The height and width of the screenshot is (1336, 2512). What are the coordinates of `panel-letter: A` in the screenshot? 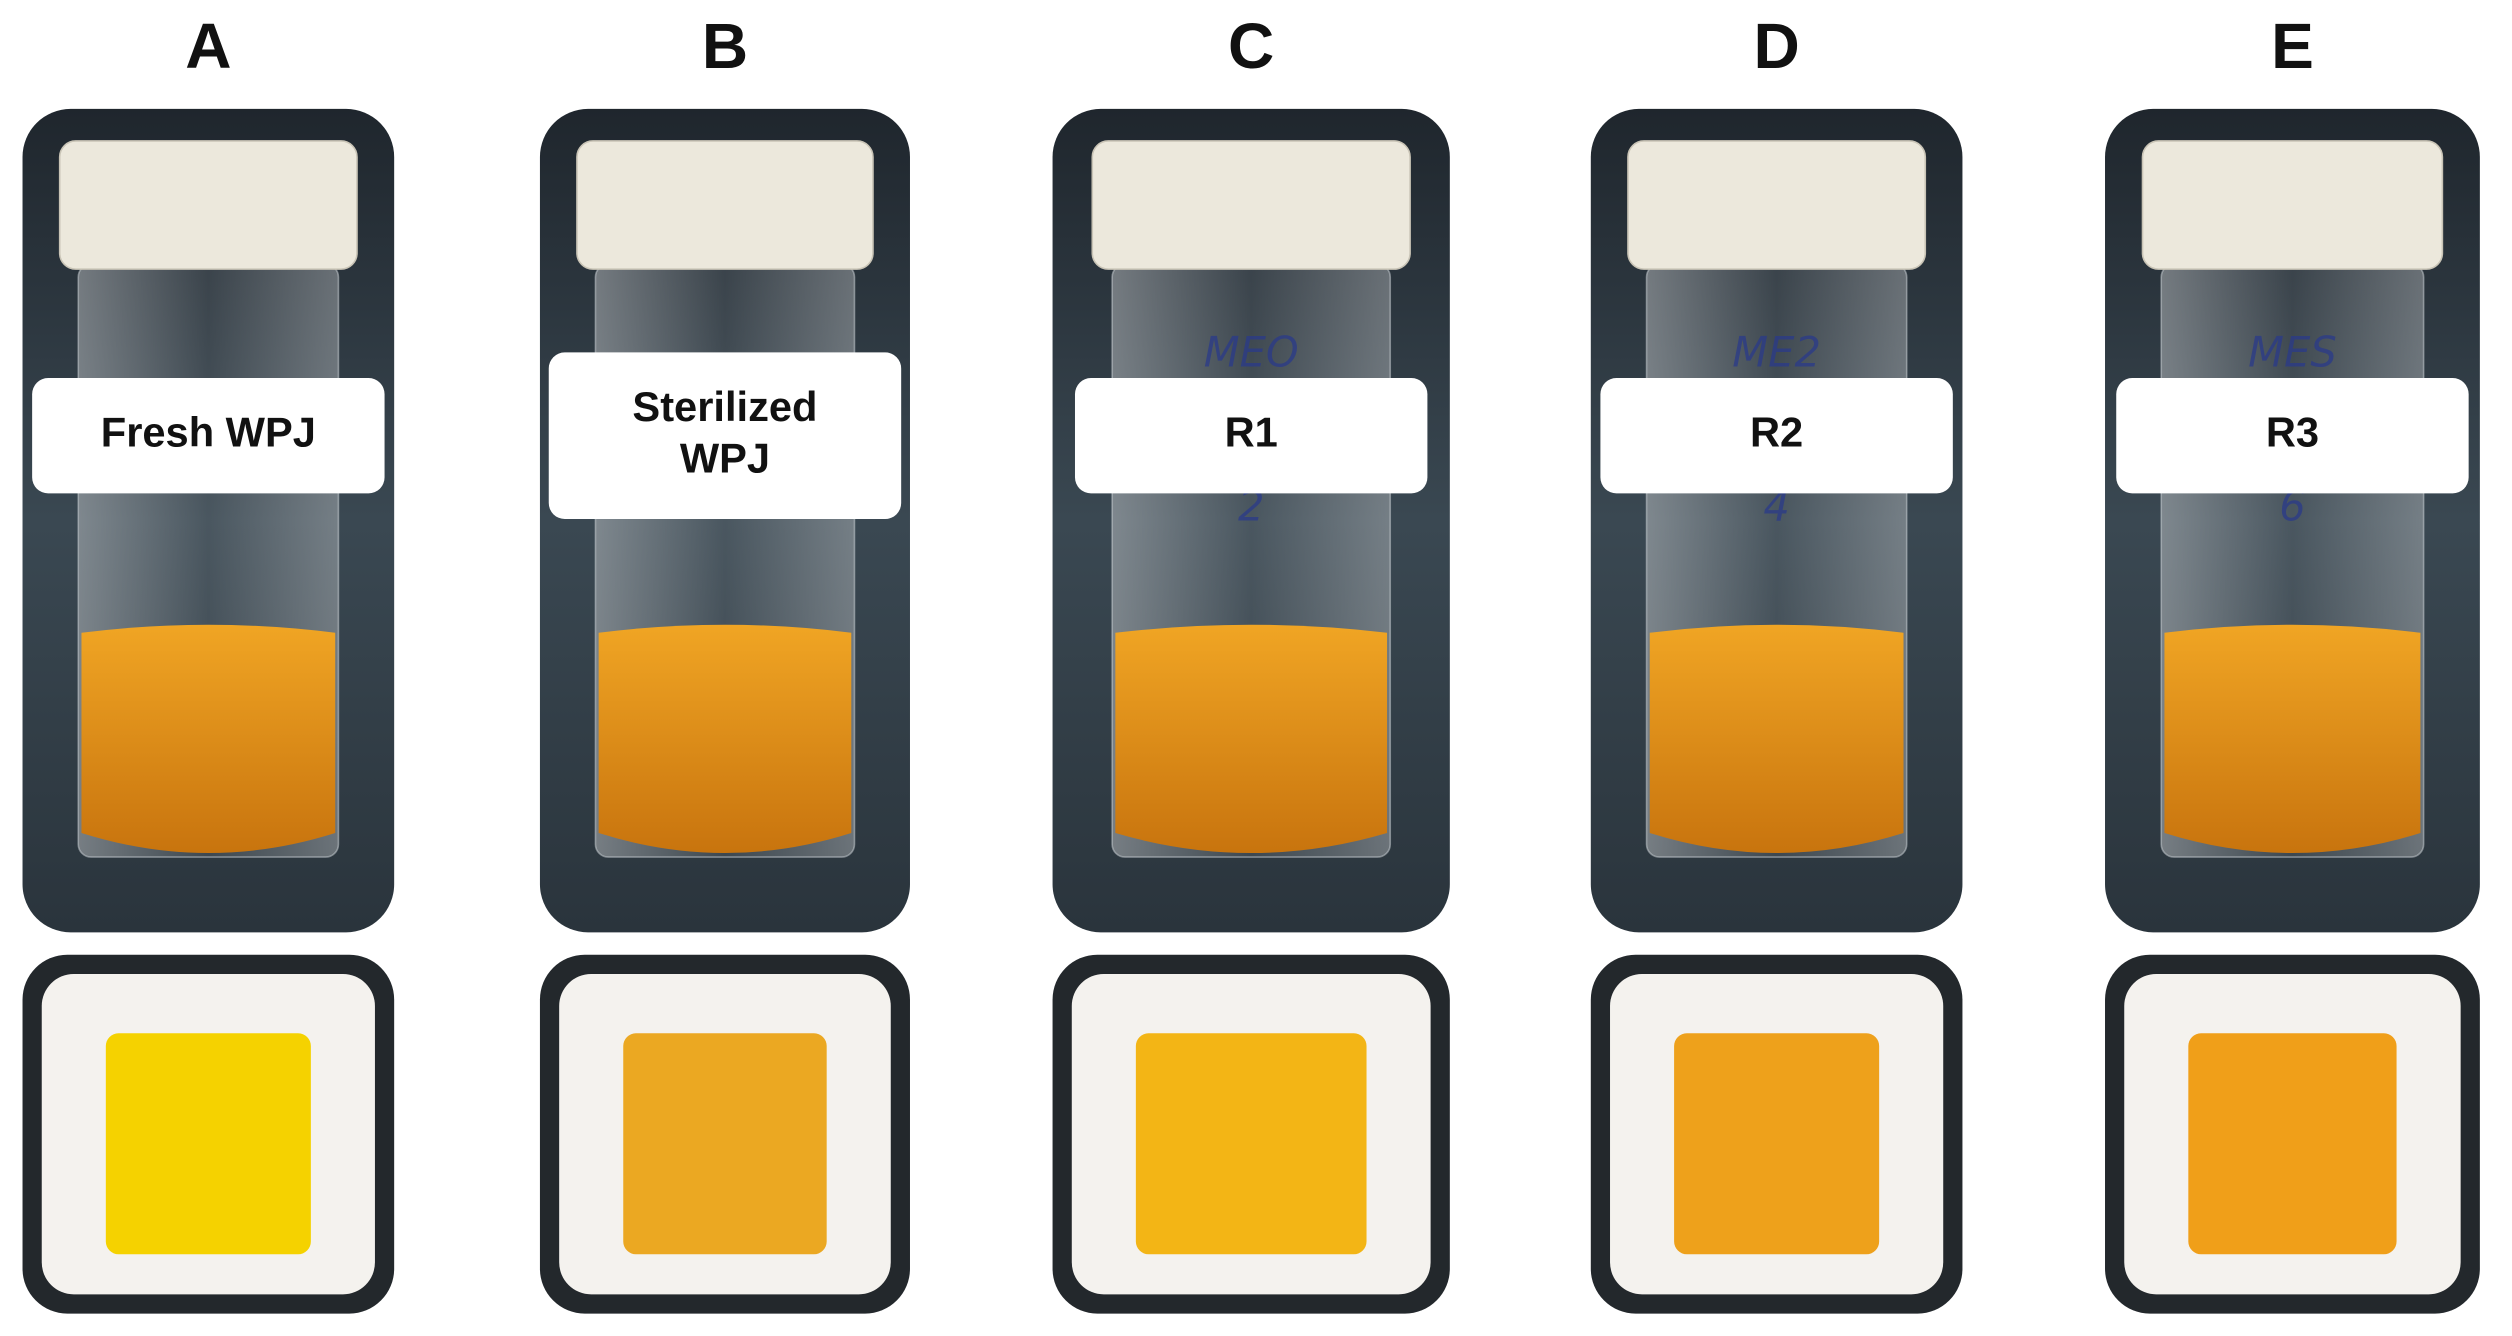 It's located at (208, 46).